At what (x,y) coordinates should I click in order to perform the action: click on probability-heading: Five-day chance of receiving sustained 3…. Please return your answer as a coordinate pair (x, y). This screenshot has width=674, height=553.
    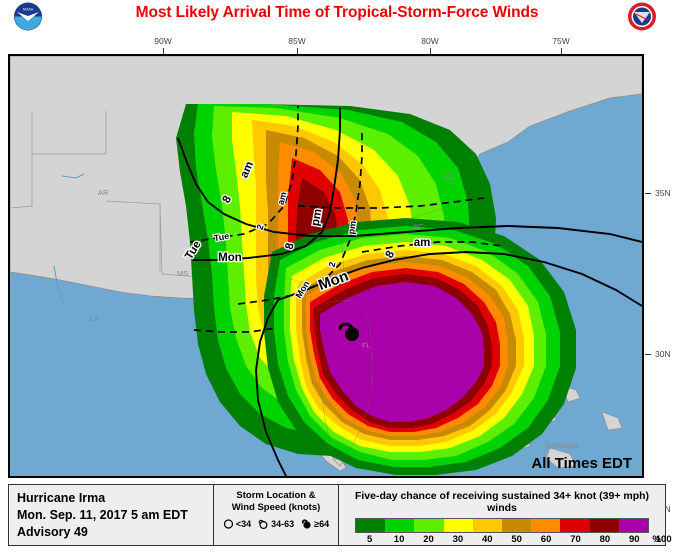
    Looking at the image, I should click on (502, 502).